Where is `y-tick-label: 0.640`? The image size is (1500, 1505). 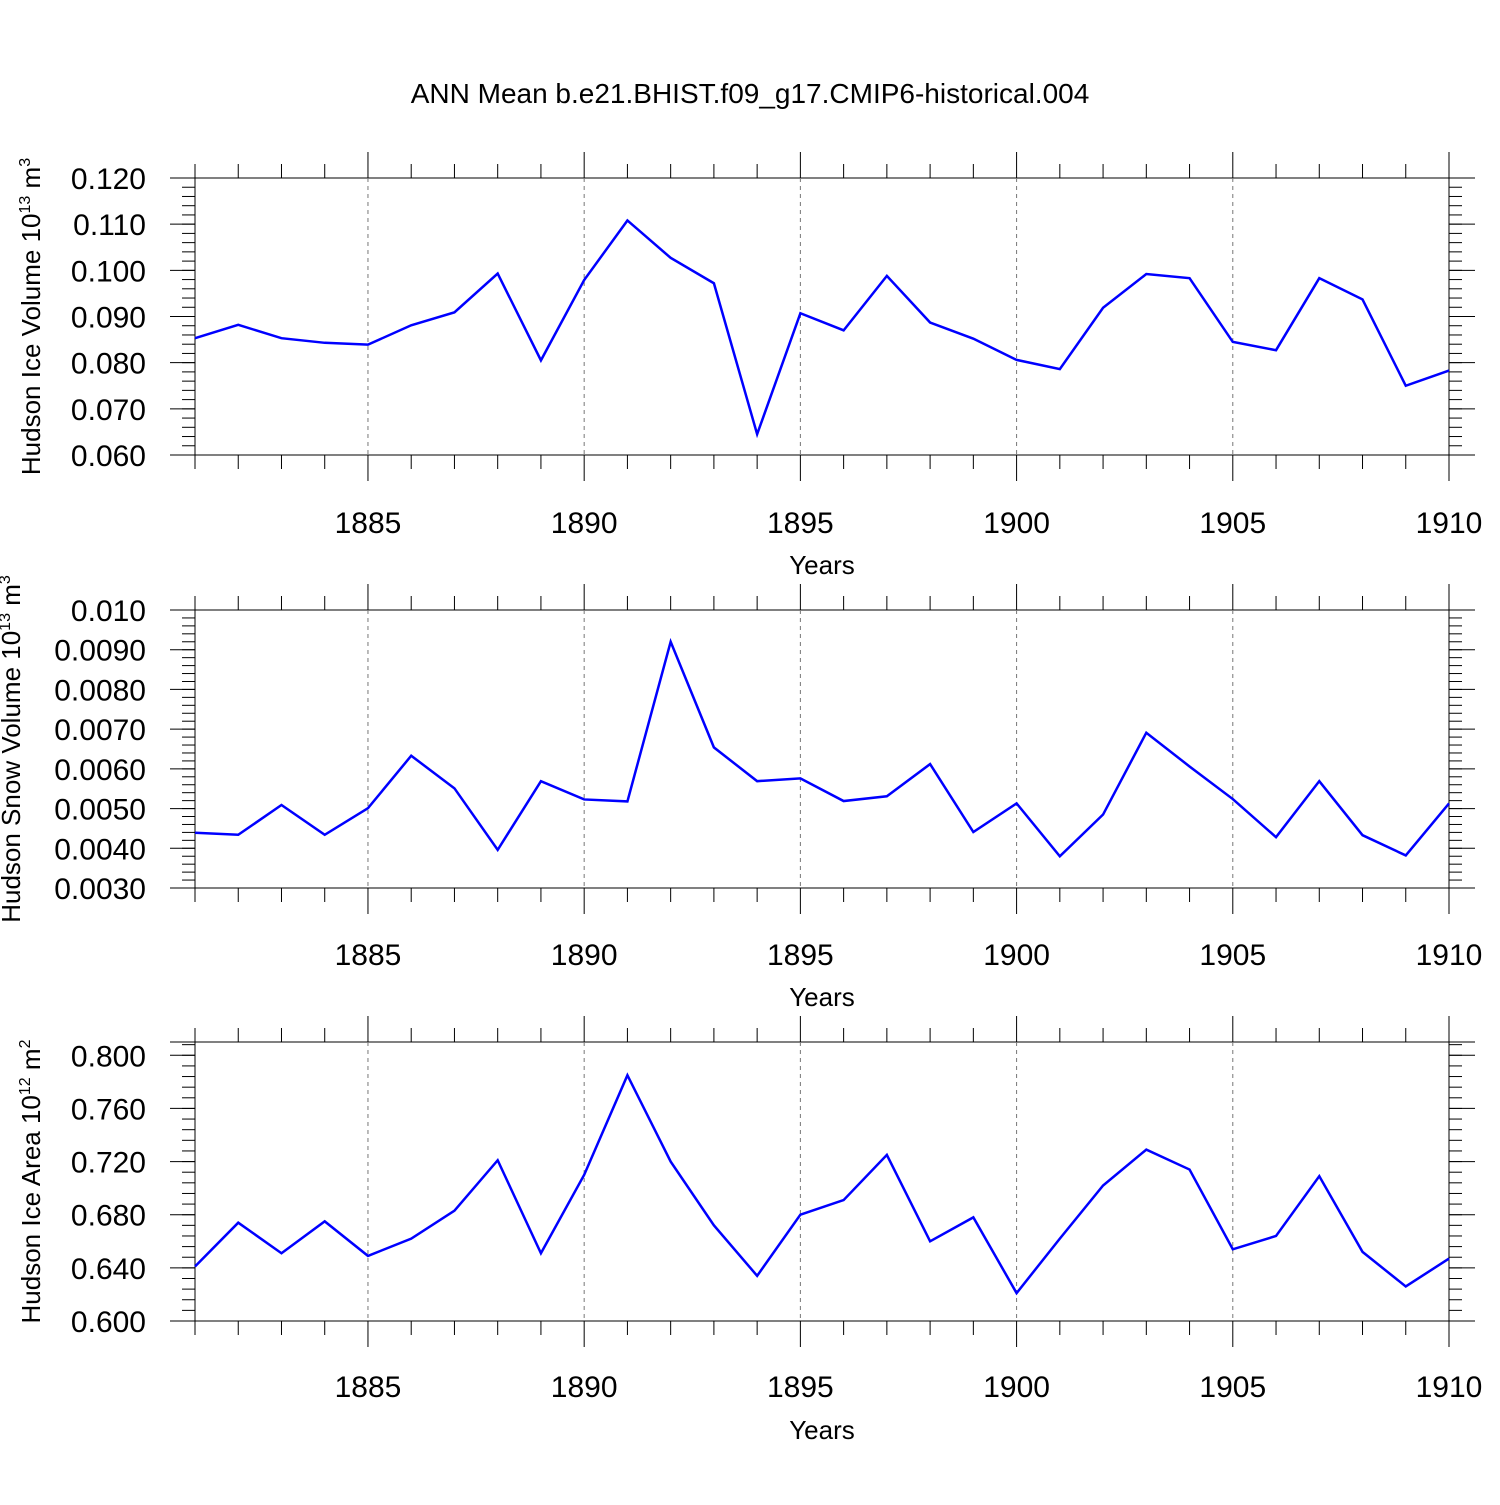
y-tick-label: 0.640 is located at coordinates (108, 1269).